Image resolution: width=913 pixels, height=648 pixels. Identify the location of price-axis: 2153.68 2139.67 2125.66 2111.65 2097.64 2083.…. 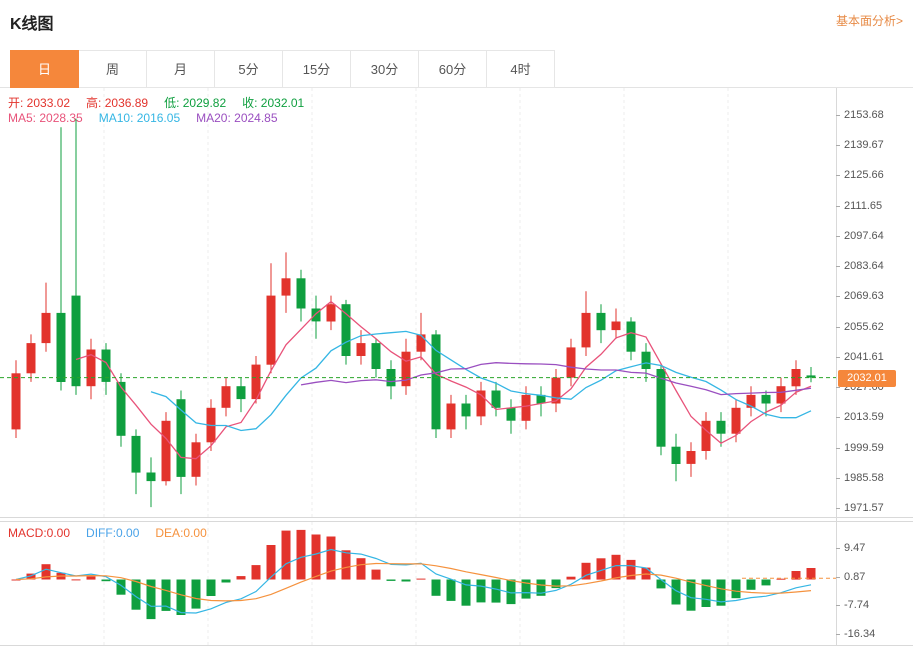
(874, 302).